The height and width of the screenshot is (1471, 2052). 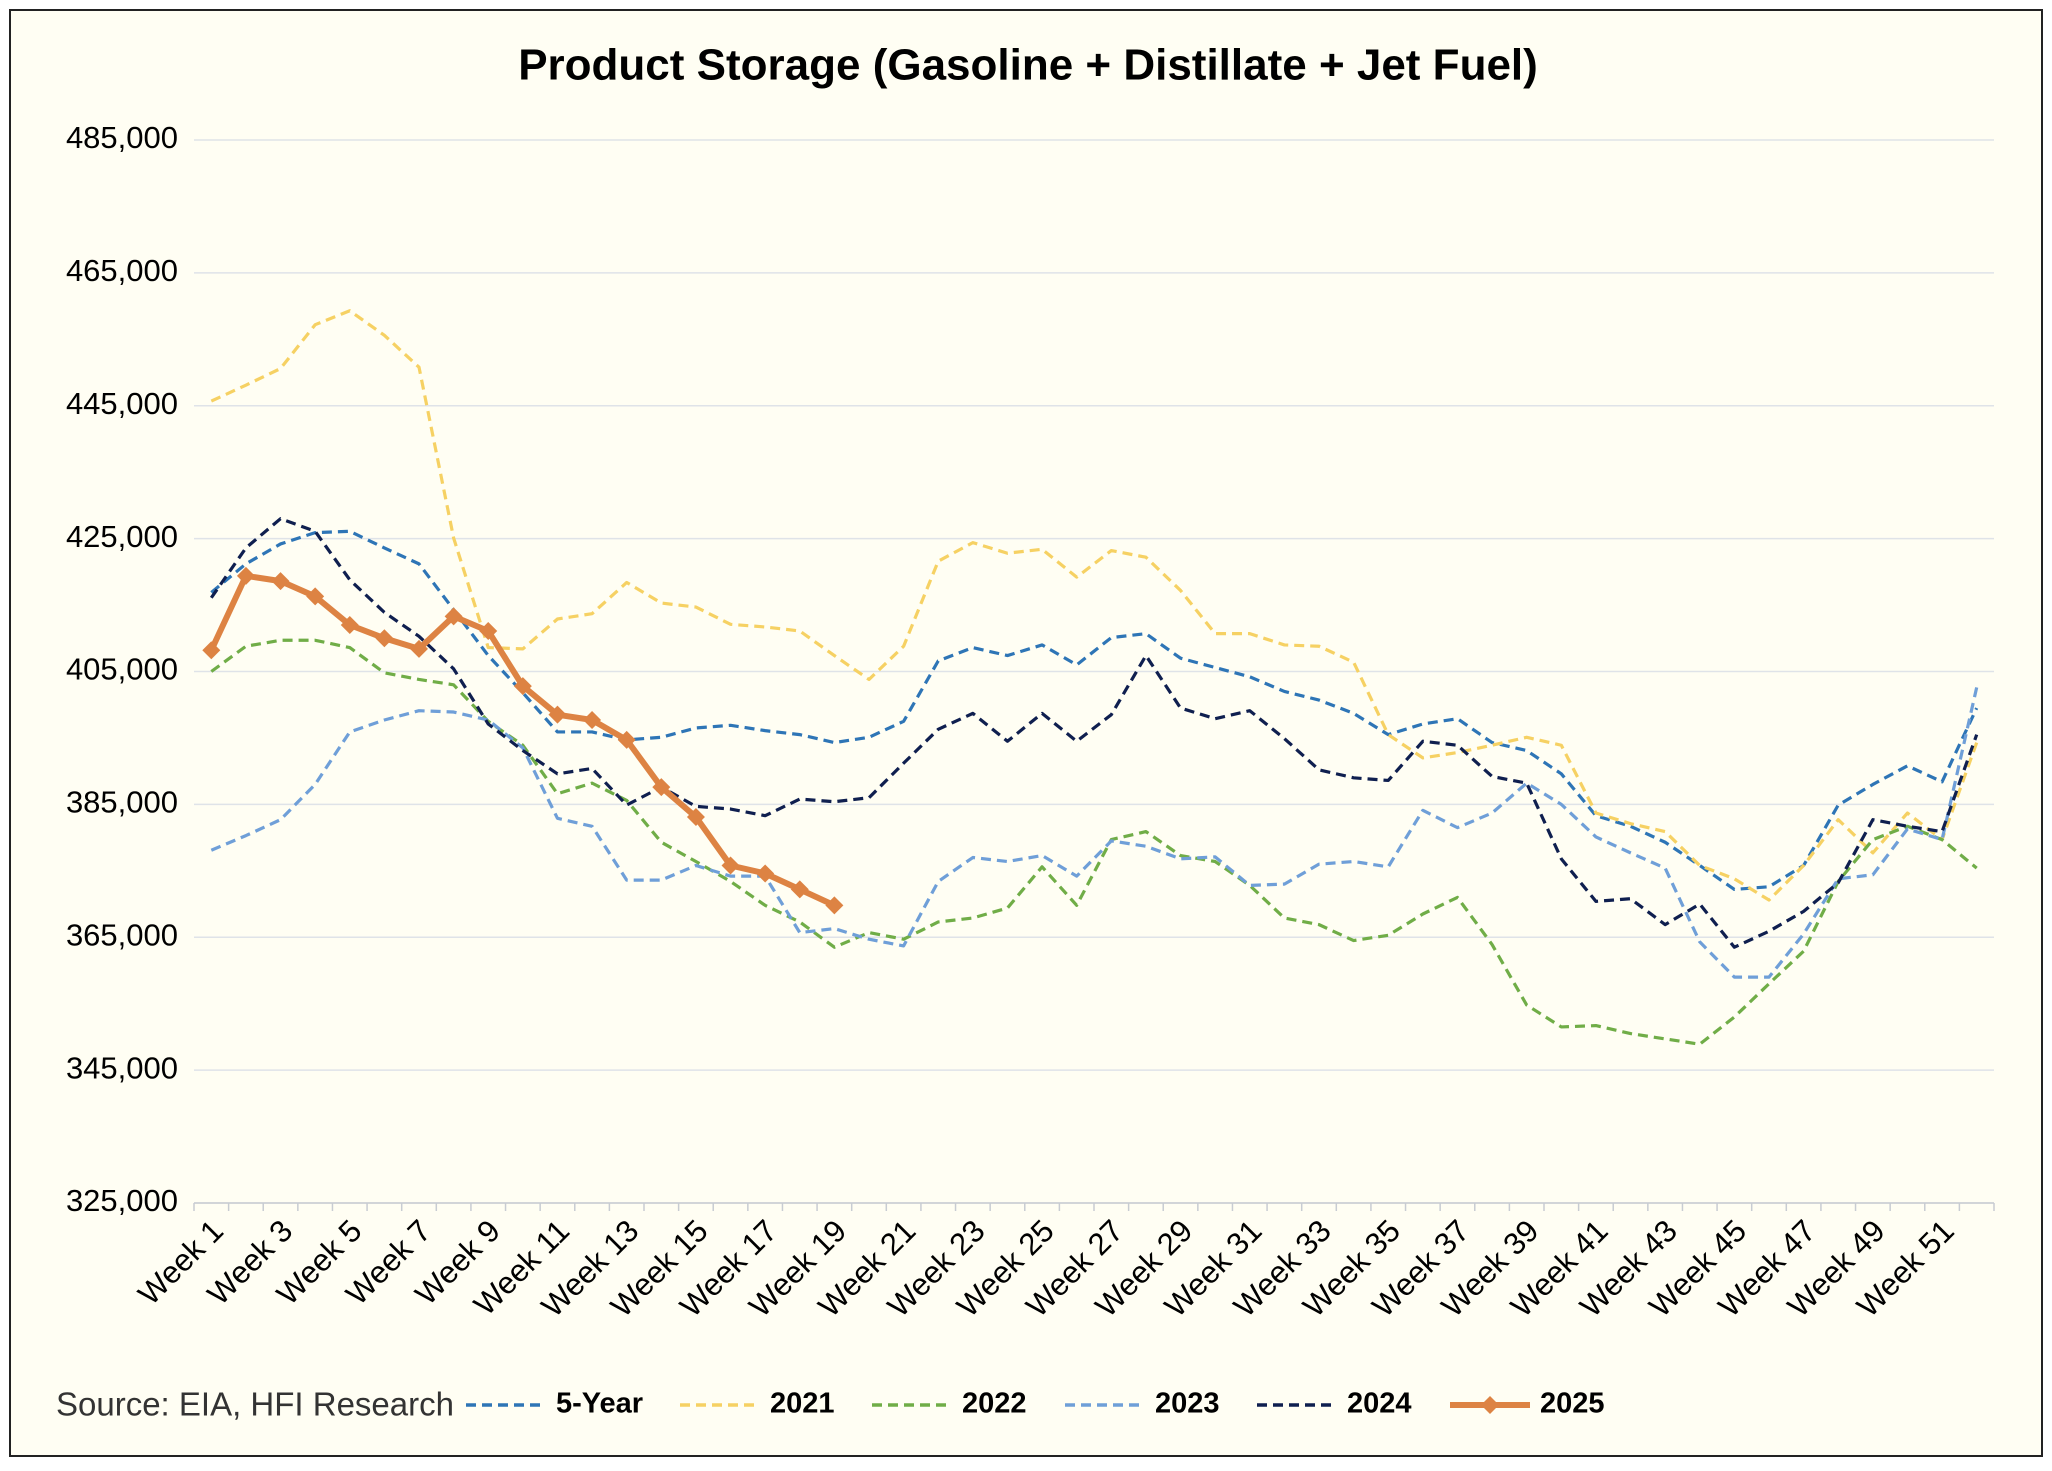 I want to click on y-tick-label: 365,000, so click(x=122, y=934).